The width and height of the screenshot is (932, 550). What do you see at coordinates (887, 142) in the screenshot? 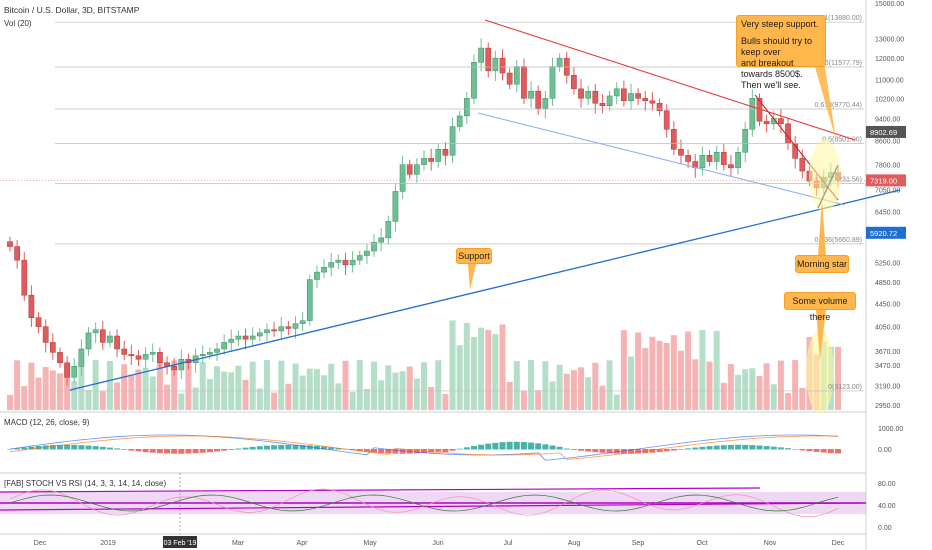
I see `y-tick-label: 8600.00` at bounding box center [887, 142].